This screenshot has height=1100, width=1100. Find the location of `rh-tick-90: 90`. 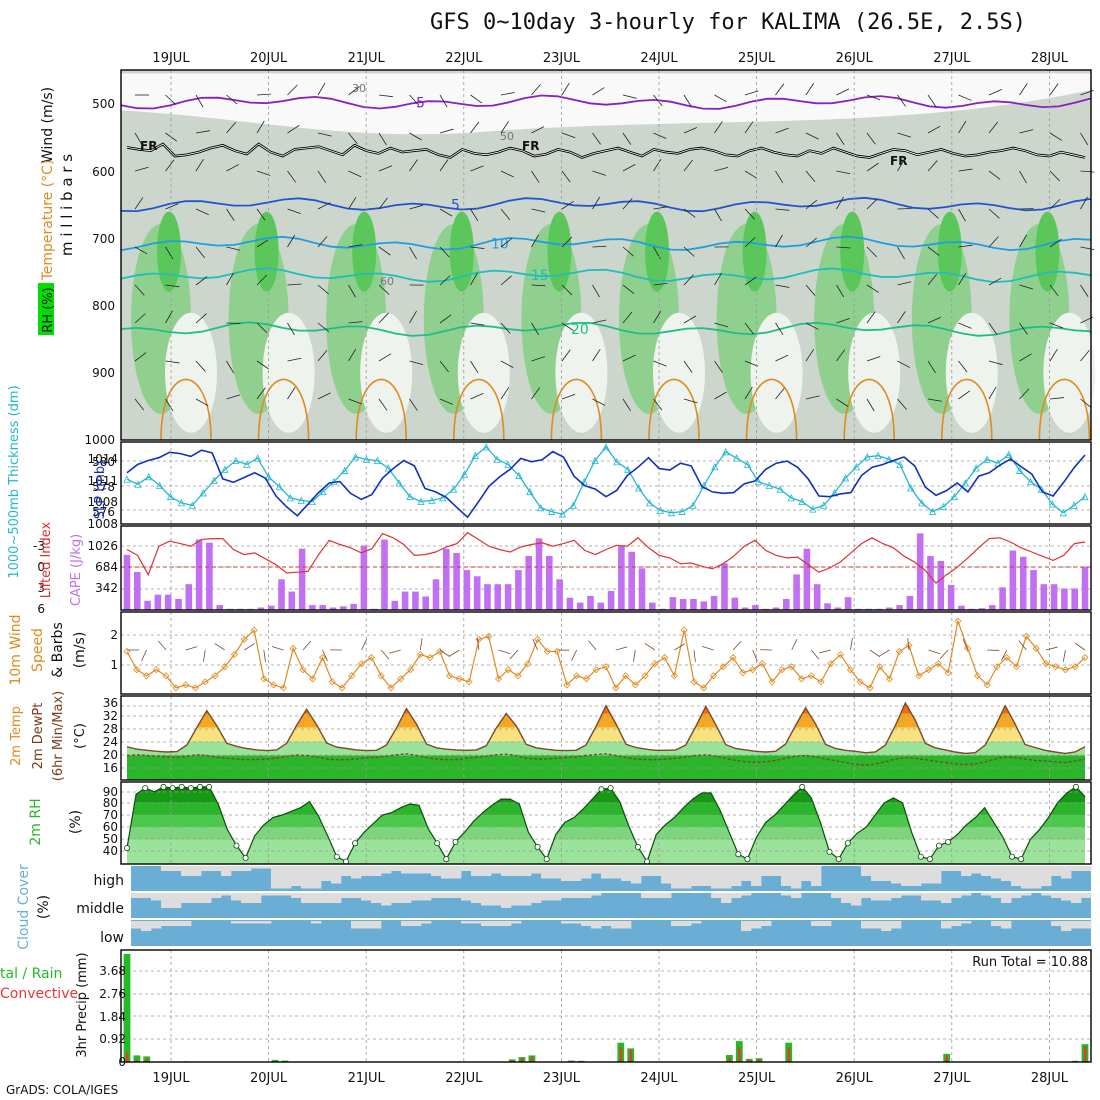

rh-tick-90: 90 is located at coordinates (110, 792).